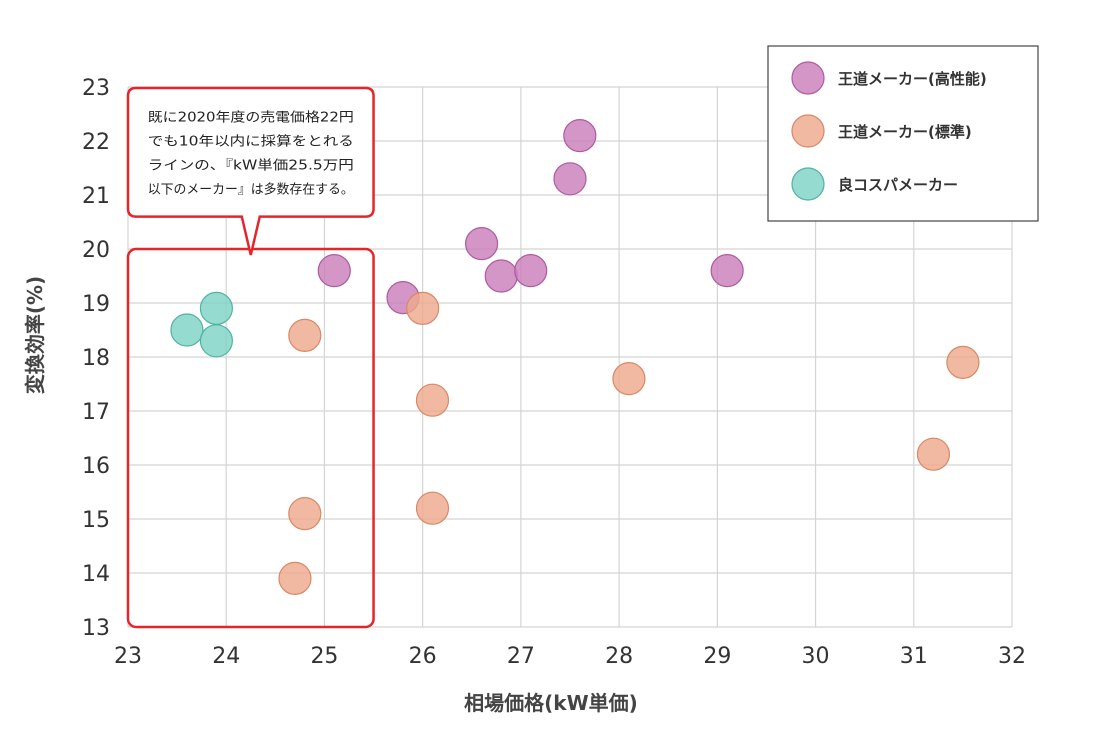 The image size is (1100, 750). What do you see at coordinates (96, 358) in the screenshot?
I see `y-tick-label: 18` at bounding box center [96, 358].